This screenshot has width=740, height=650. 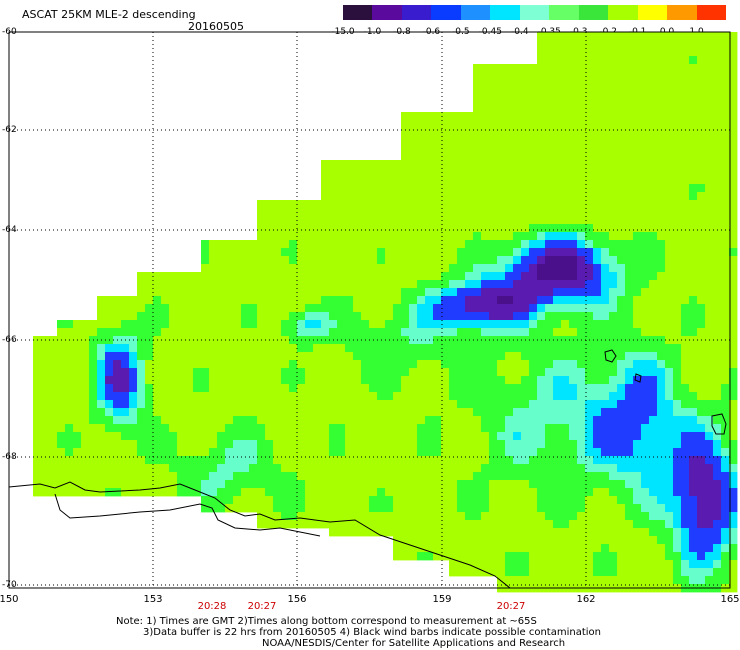 I want to click on lon-label: 162, so click(x=586, y=599).